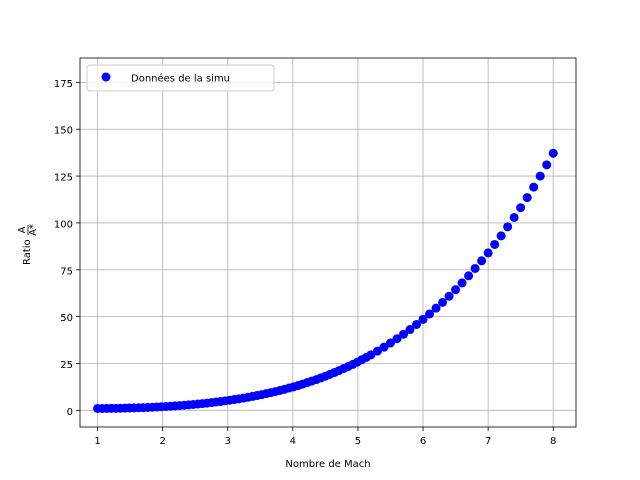 The height and width of the screenshot is (480, 640). Describe the element at coordinates (33, 230) in the screenshot. I see `y-axis-label-denominator: A*` at that location.